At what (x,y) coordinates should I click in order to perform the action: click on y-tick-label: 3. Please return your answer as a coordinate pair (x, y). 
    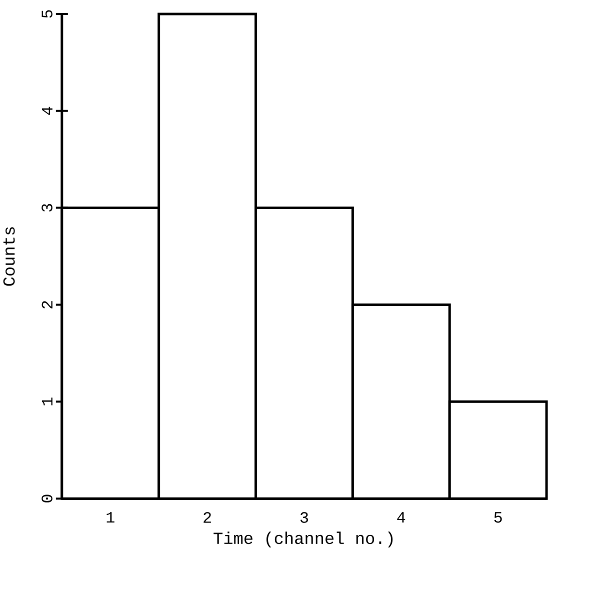
    Looking at the image, I should click on (47, 208).